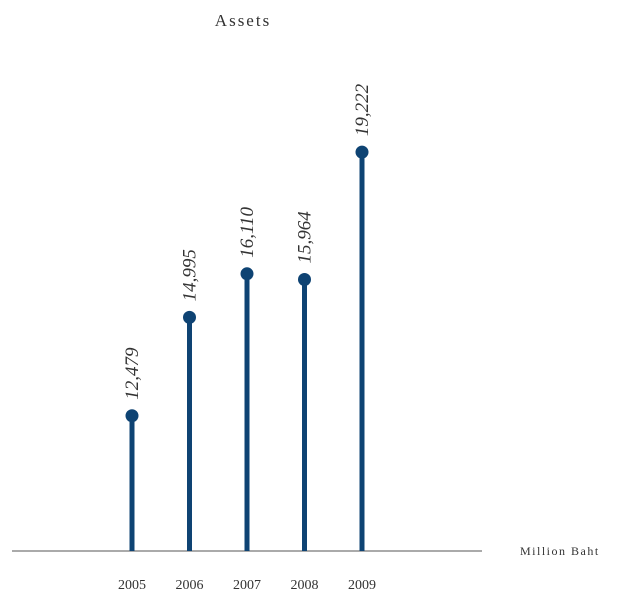 The height and width of the screenshot is (600, 641). Describe the element at coordinates (190, 585) in the screenshot. I see `x-tick-2006: 2006` at that location.